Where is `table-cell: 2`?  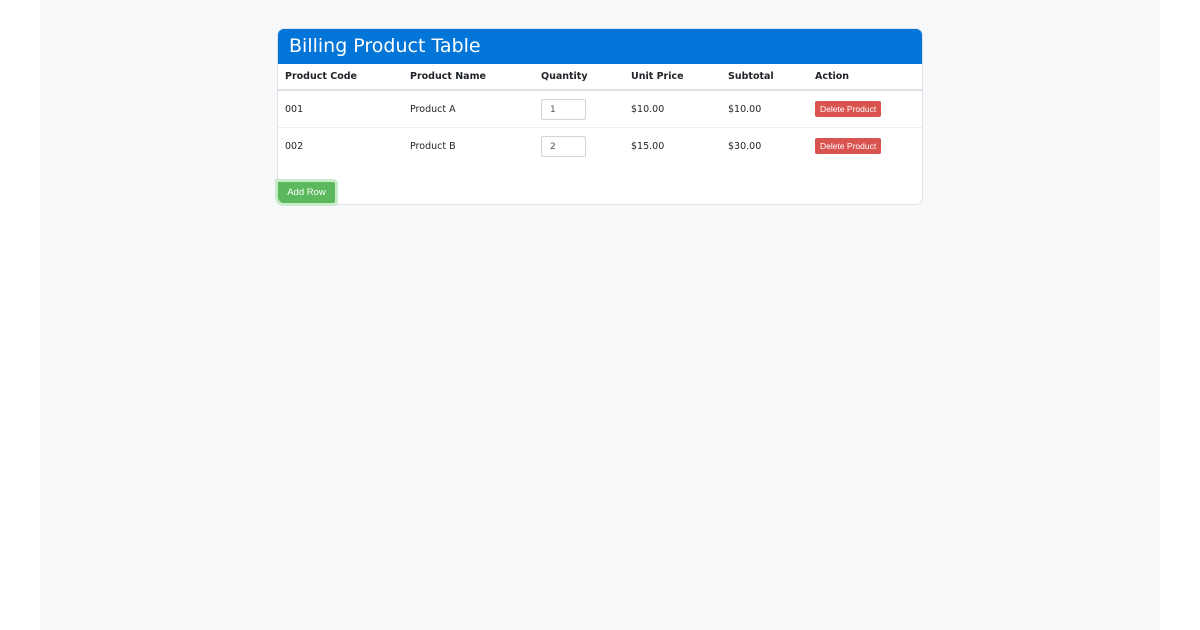 table-cell: 2 is located at coordinates (579, 146).